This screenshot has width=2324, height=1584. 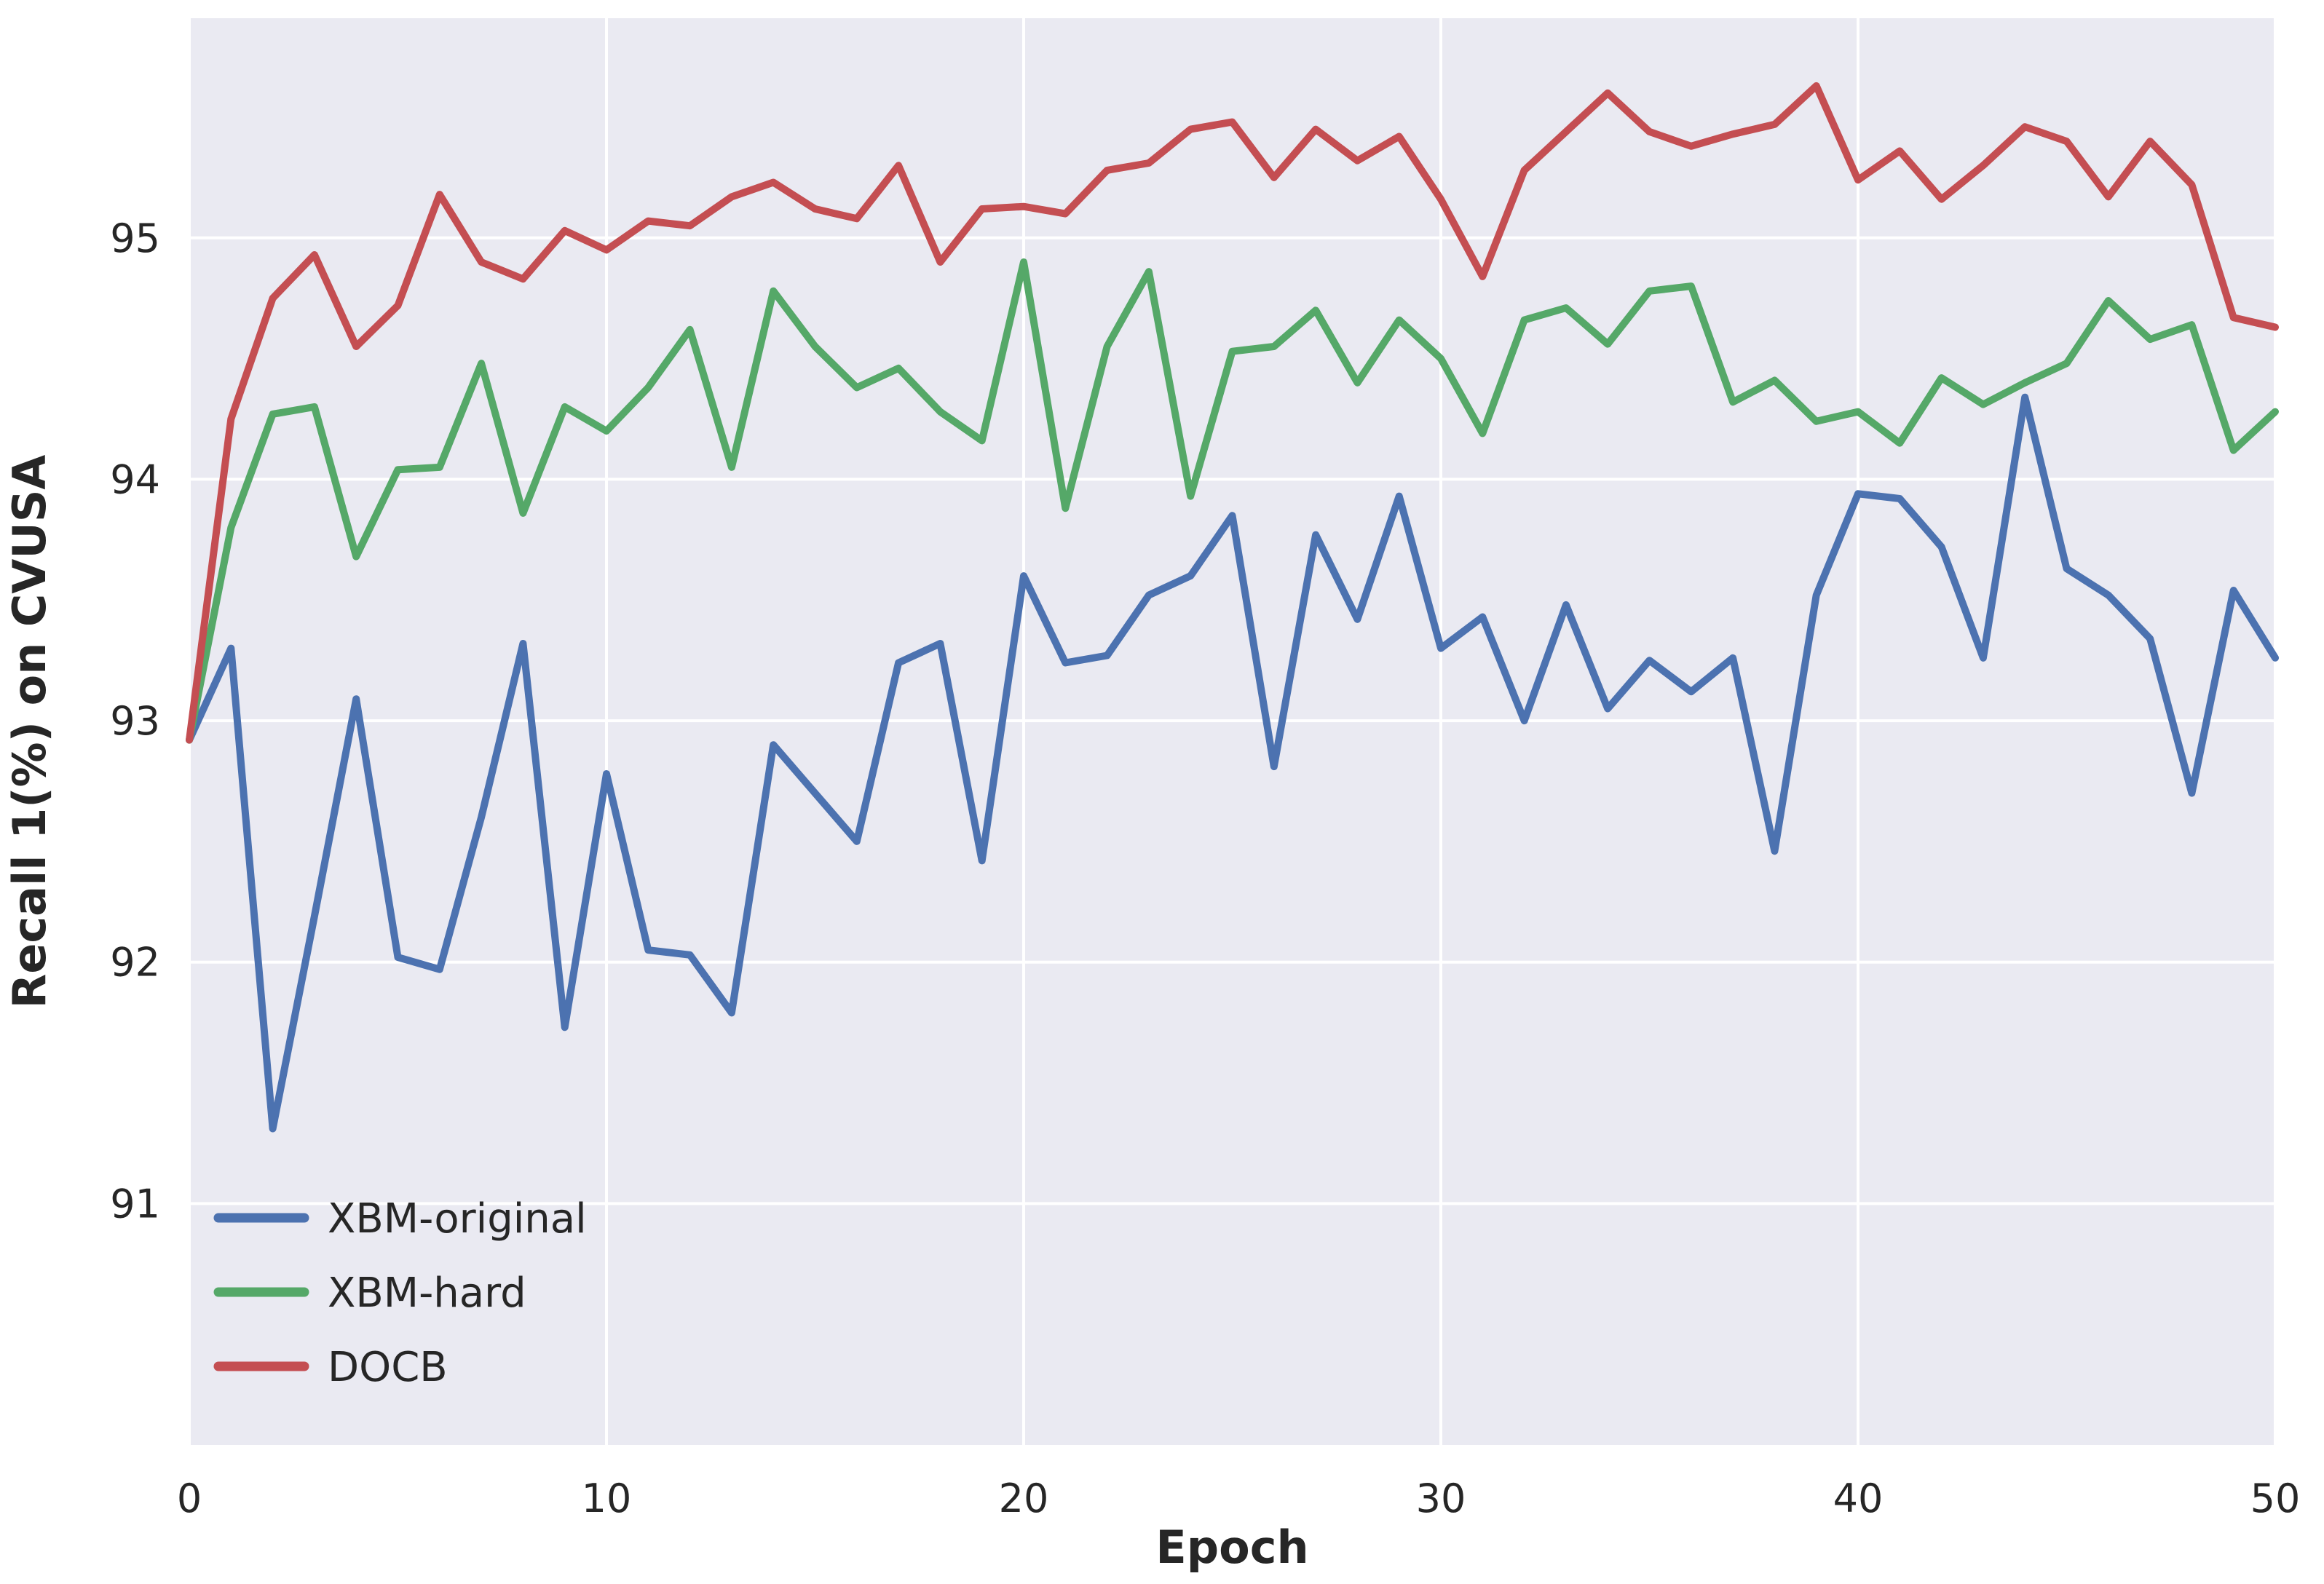 What do you see at coordinates (1024, 1498) in the screenshot?
I see `x-tick-label: 20` at bounding box center [1024, 1498].